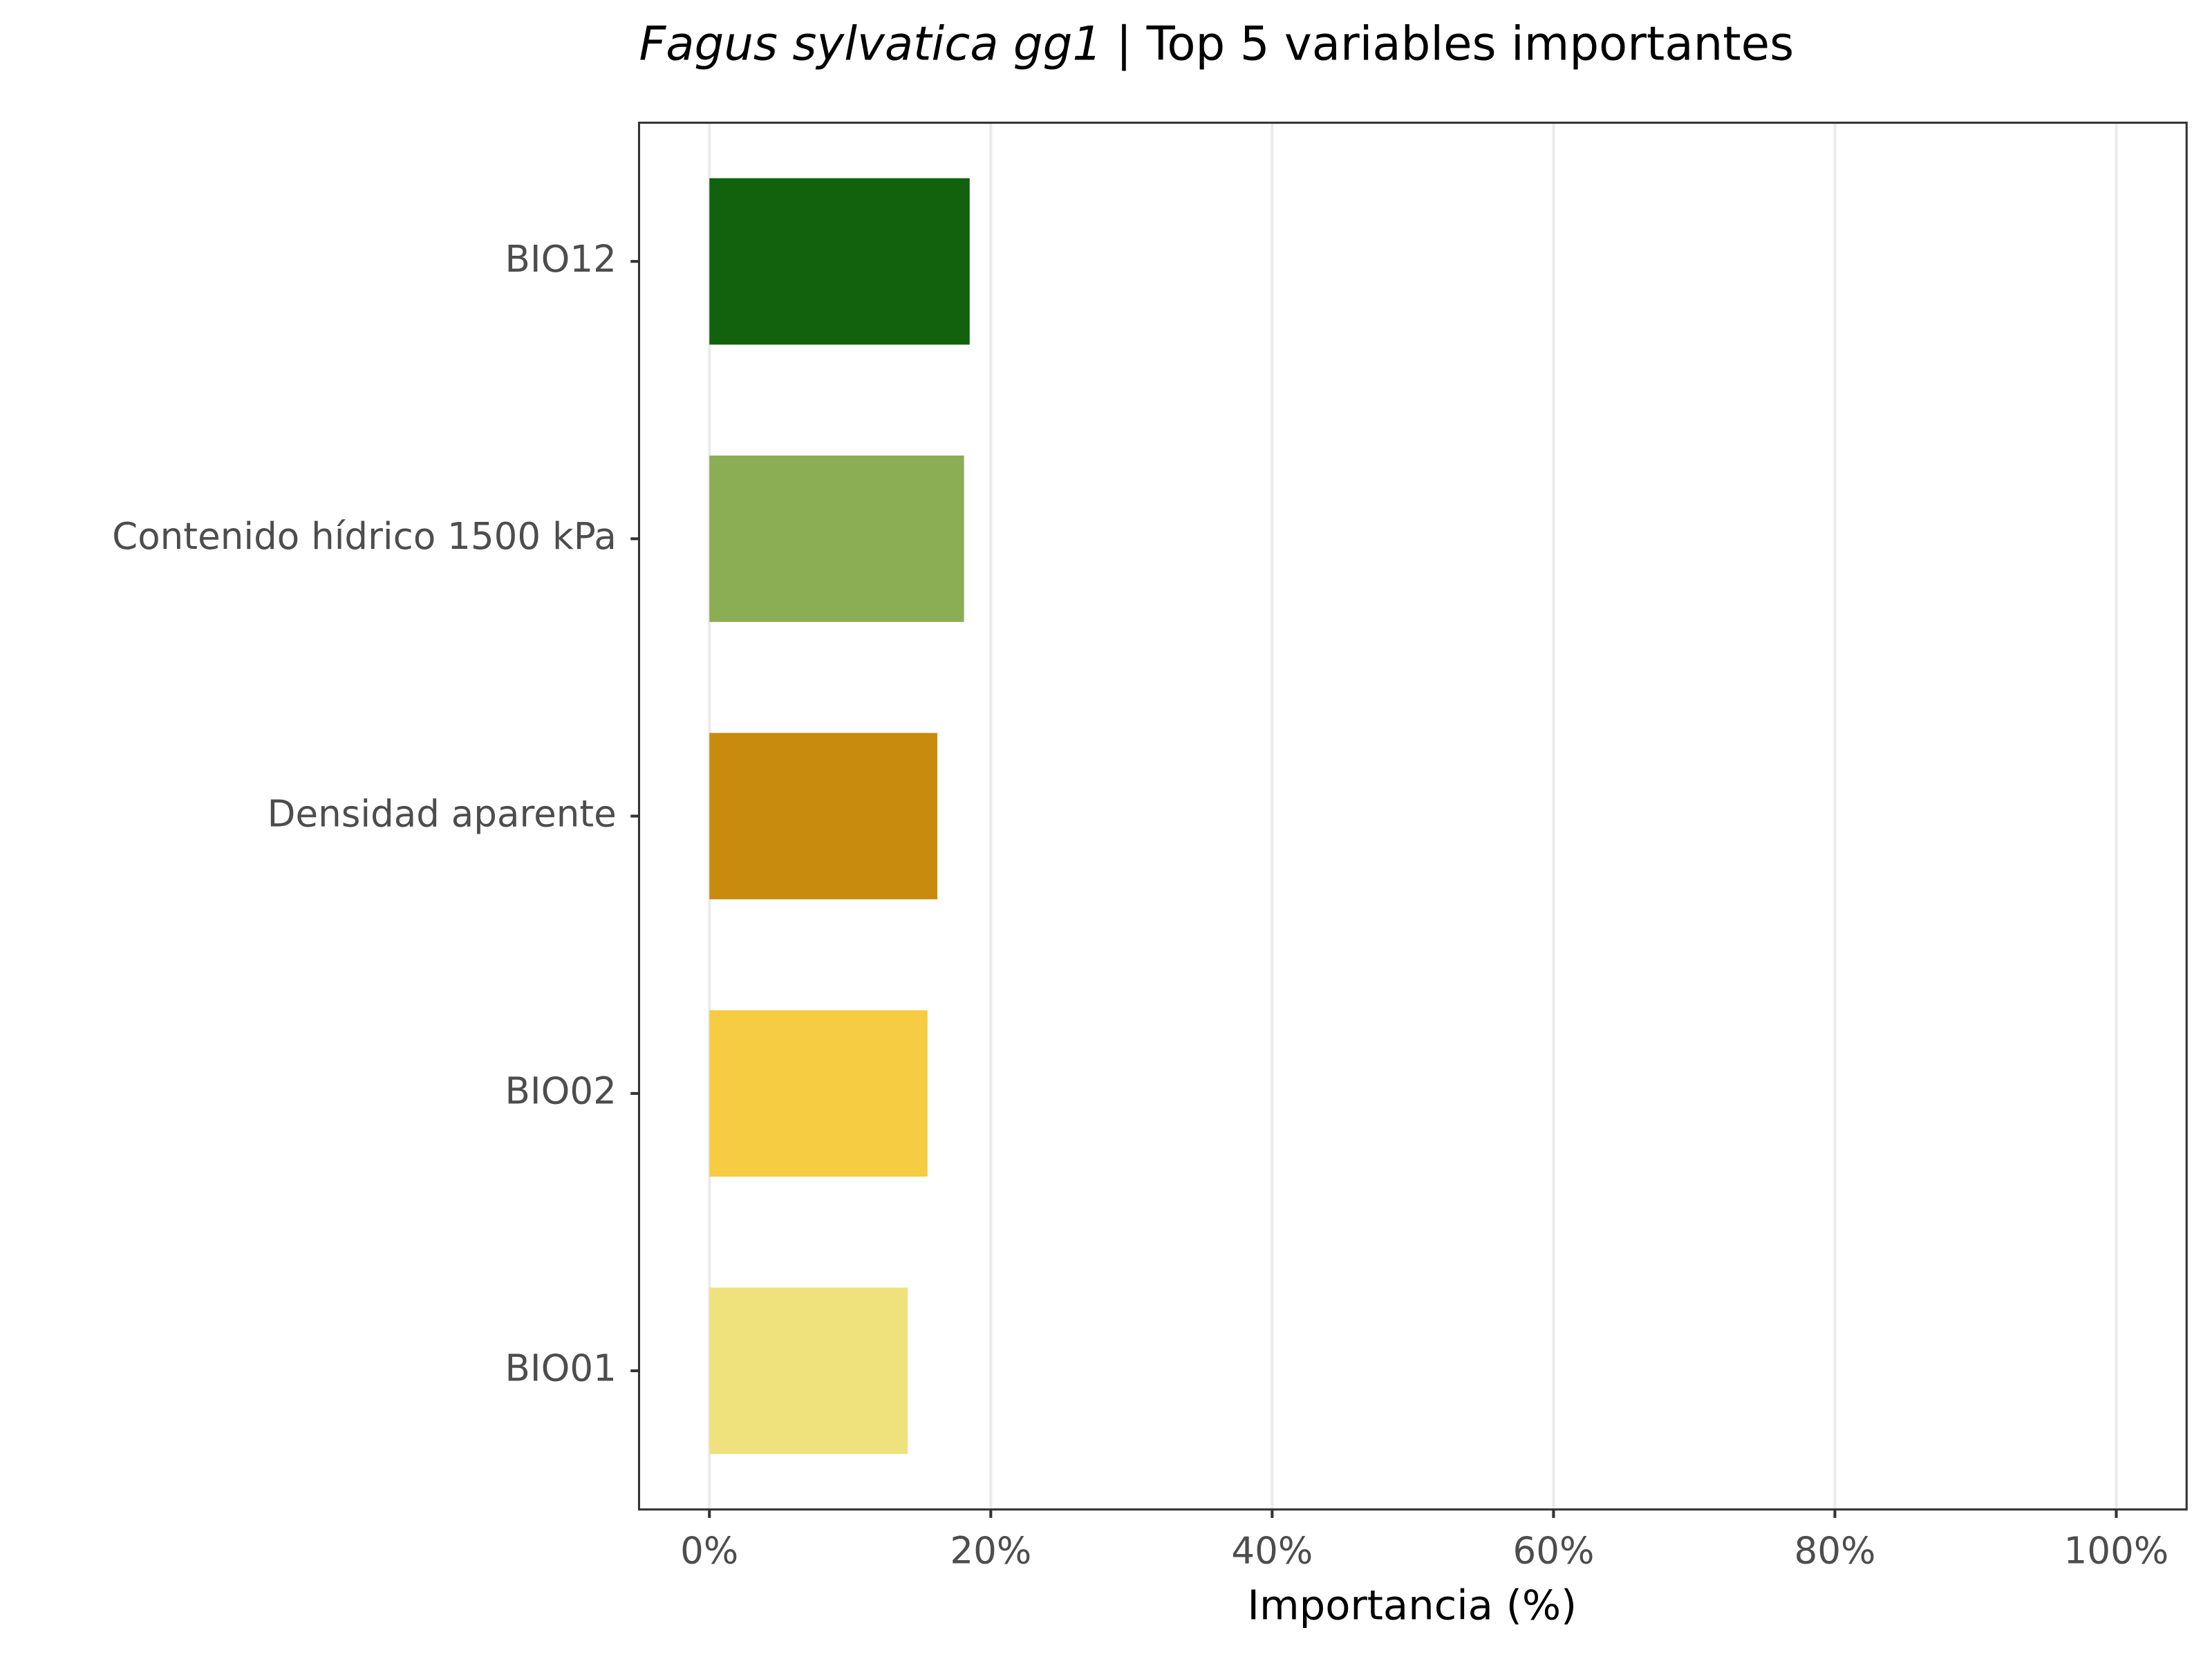 The width and height of the screenshot is (2212, 1659). Describe the element at coordinates (561, 1368) in the screenshot. I see `y-tick-label: BIO01` at that location.